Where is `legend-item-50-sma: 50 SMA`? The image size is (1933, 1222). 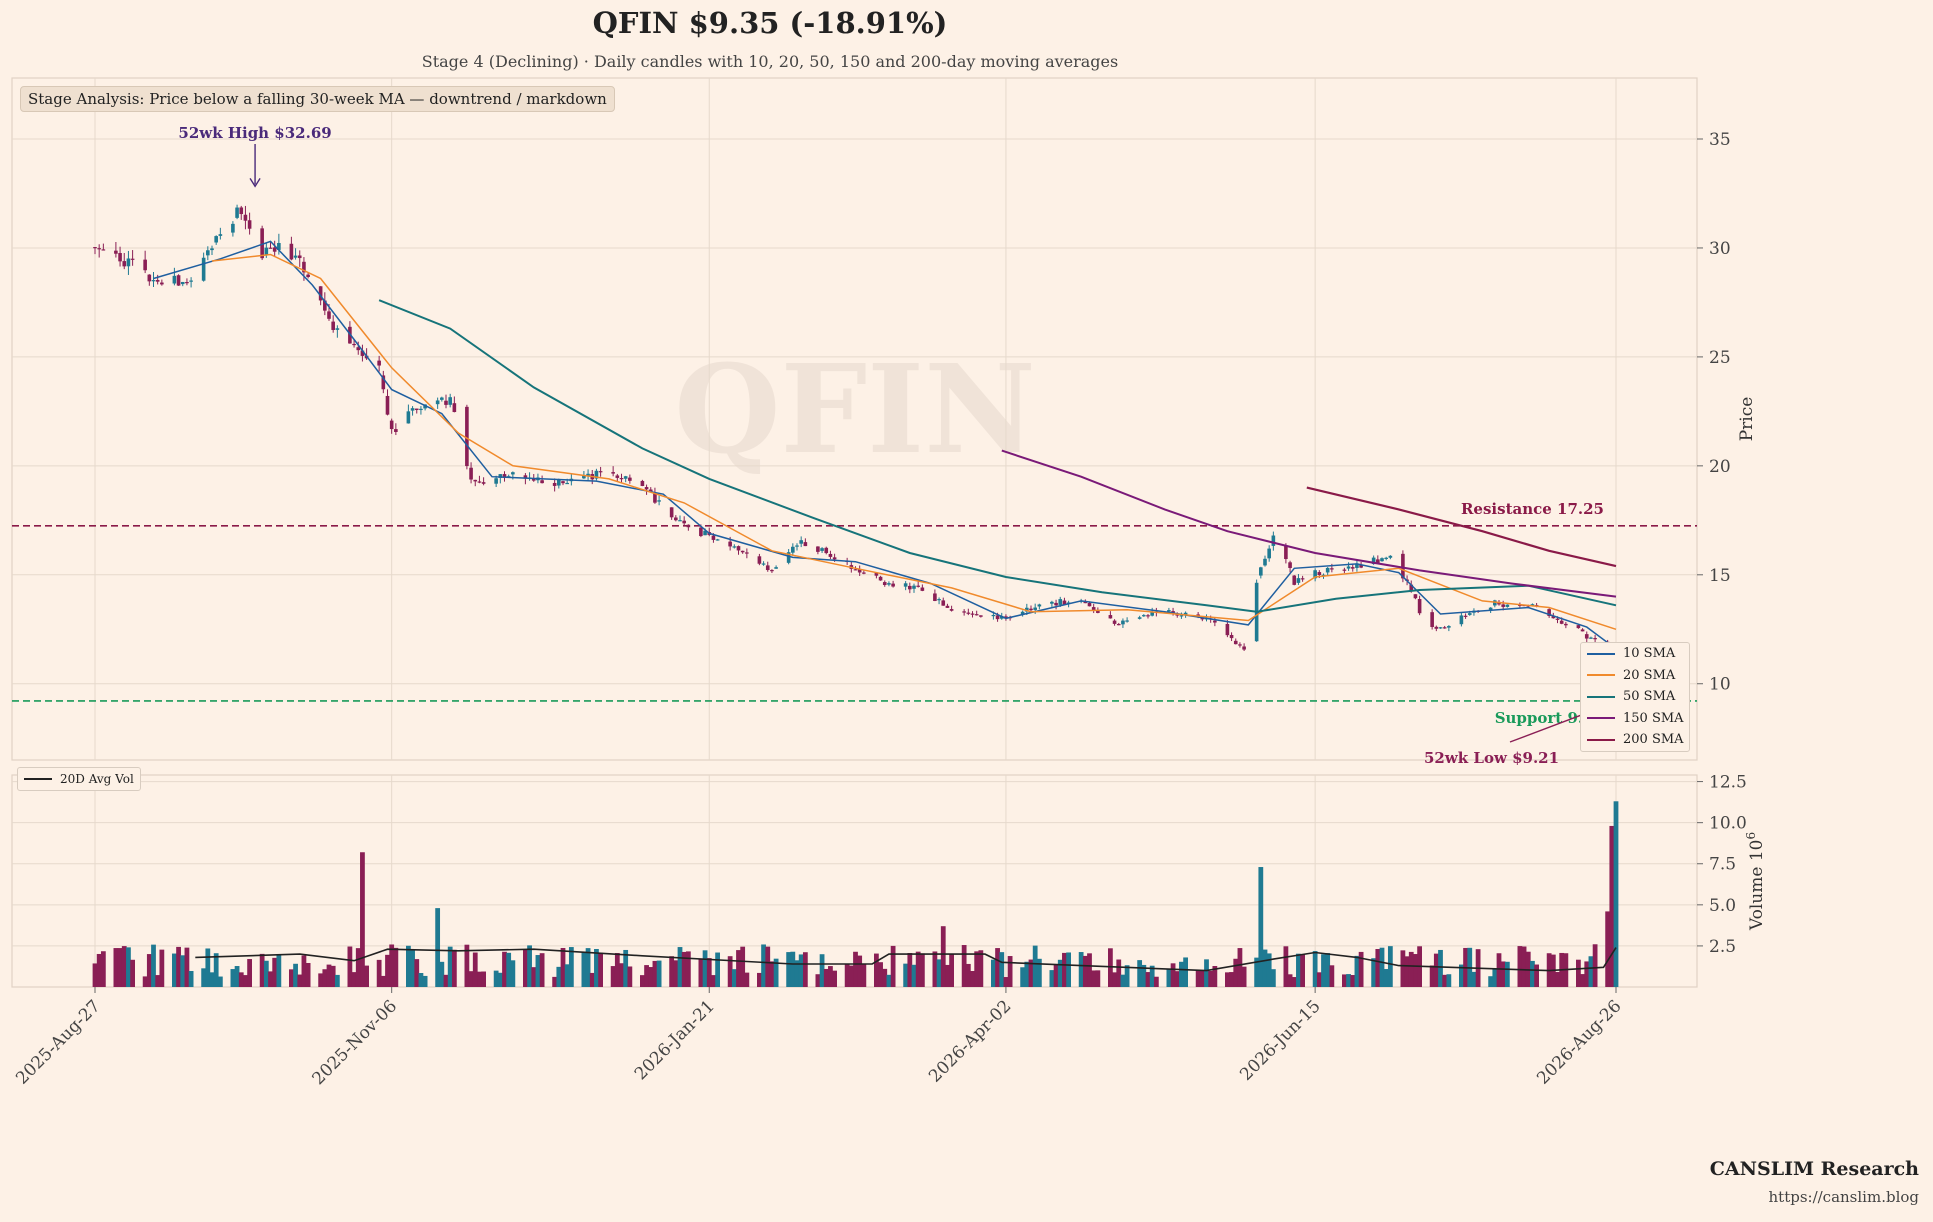
legend-item-50-sma: 50 SMA is located at coordinates (1635, 697).